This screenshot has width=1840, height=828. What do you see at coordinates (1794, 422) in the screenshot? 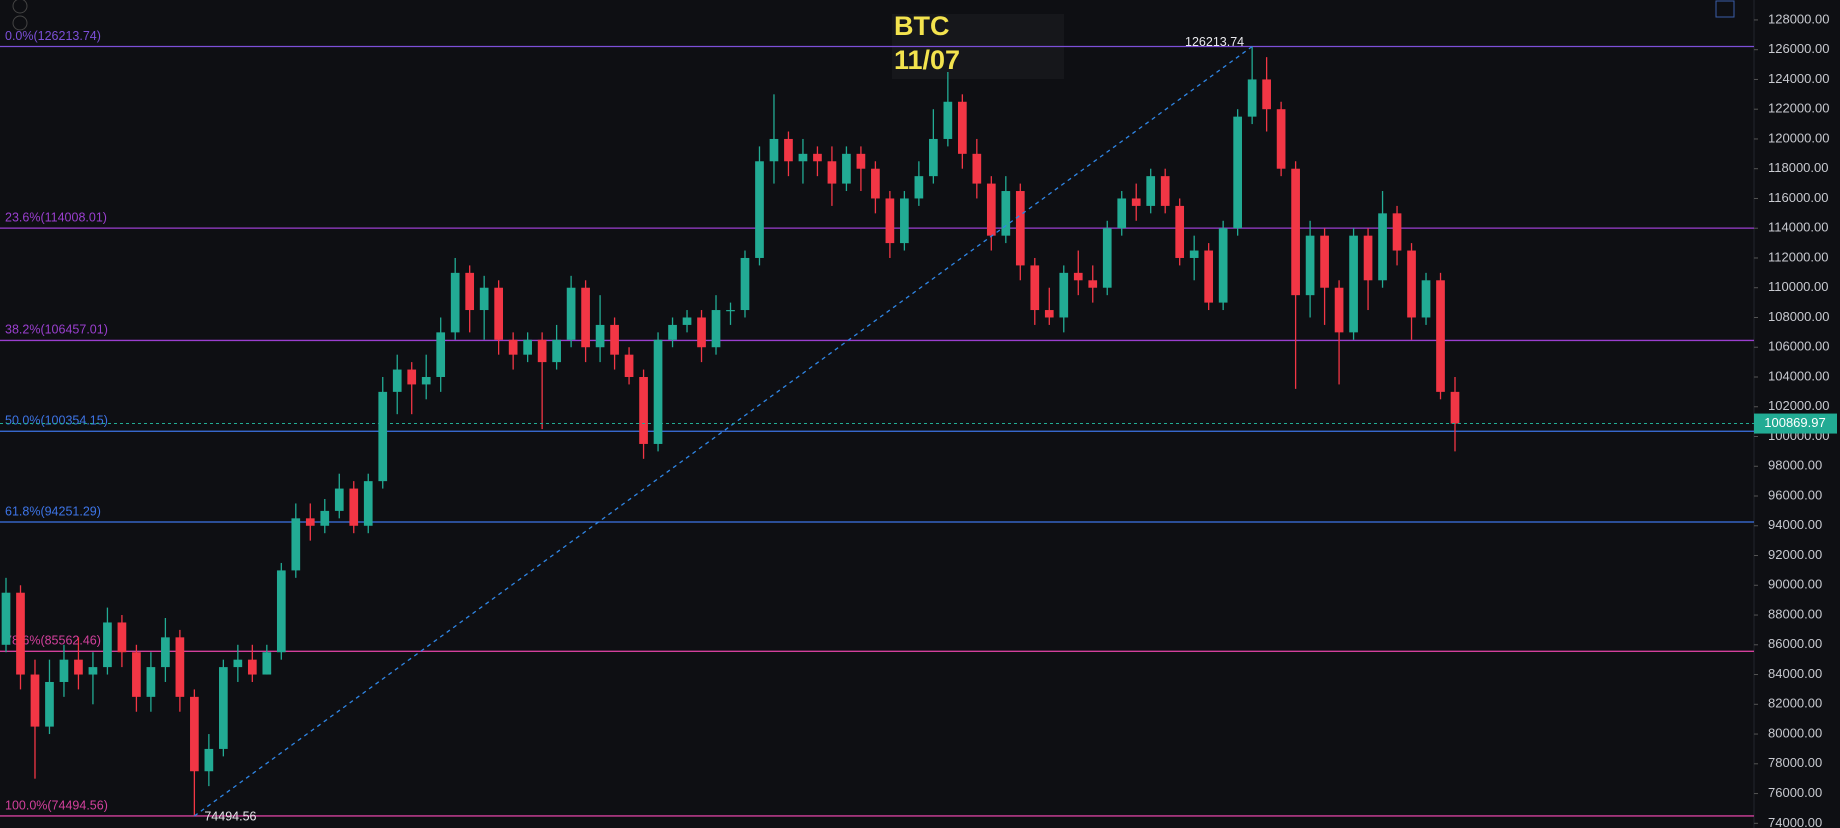
I see `last-price-label: 100869.97` at bounding box center [1794, 422].